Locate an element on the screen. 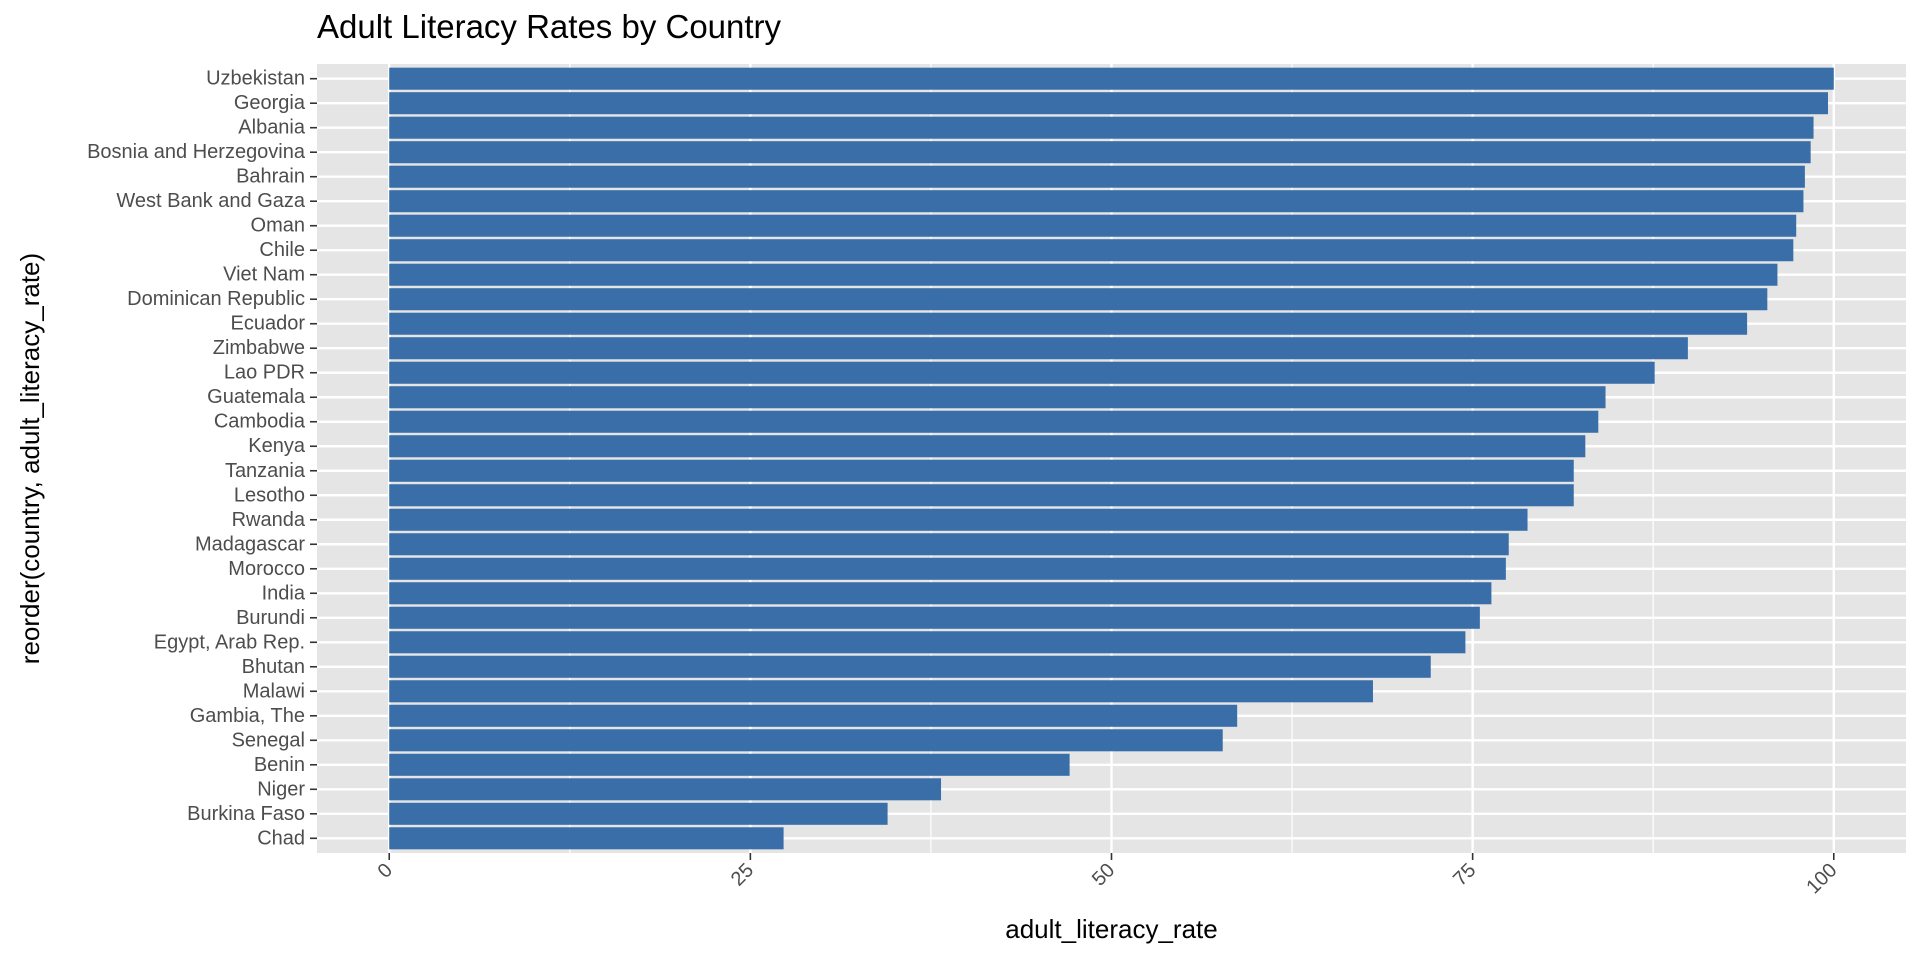 The height and width of the screenshot is (960, 1920). y-tick-label: Egypt, Arab Rep. is located at coordinates (229, 642).